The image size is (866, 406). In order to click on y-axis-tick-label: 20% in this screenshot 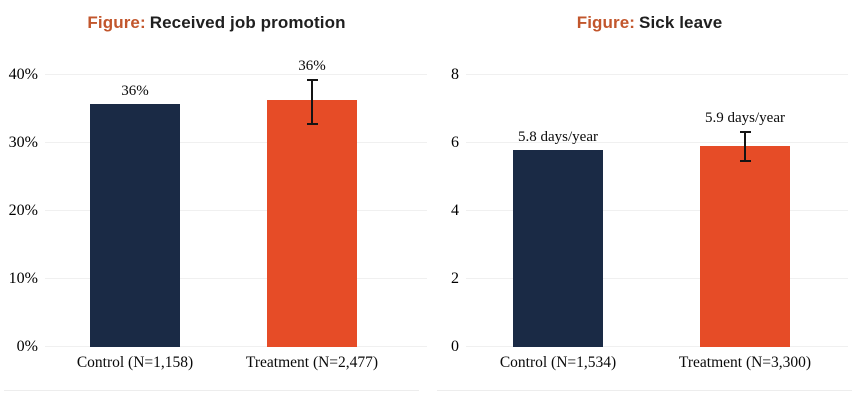, I will do `click(23, 210)`.